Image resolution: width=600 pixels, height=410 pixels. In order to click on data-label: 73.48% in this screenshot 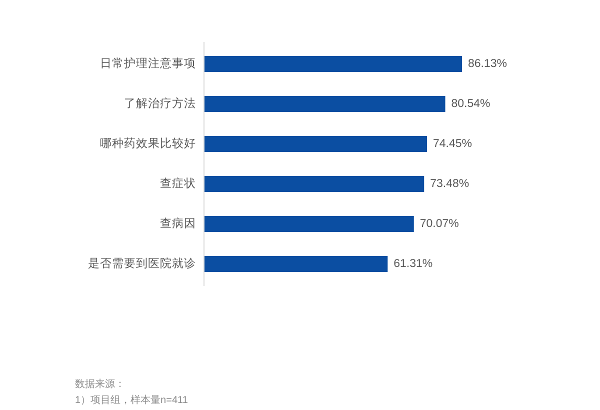, I will do `click(450, 184)`.